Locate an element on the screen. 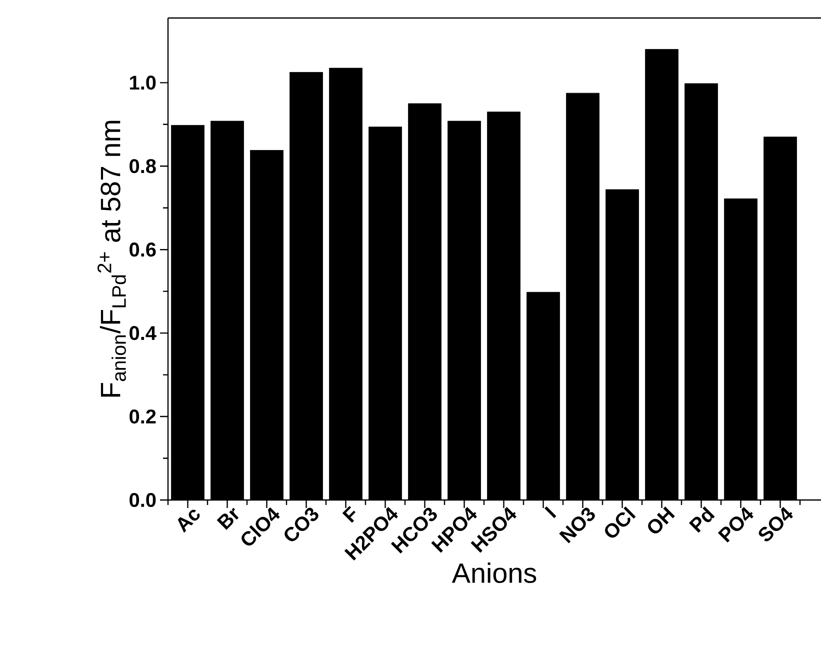 The image size is (821, 658). x-tick-label: OCl is located at coordinates (620, 522).